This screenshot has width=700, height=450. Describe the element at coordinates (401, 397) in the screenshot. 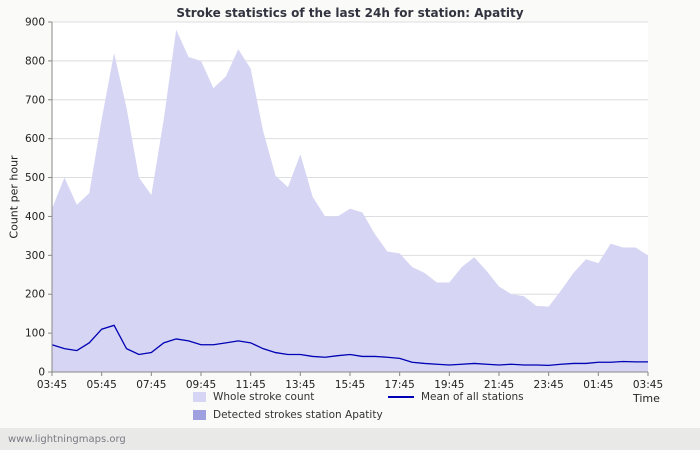

I see `mean-line-swatch` at that location.